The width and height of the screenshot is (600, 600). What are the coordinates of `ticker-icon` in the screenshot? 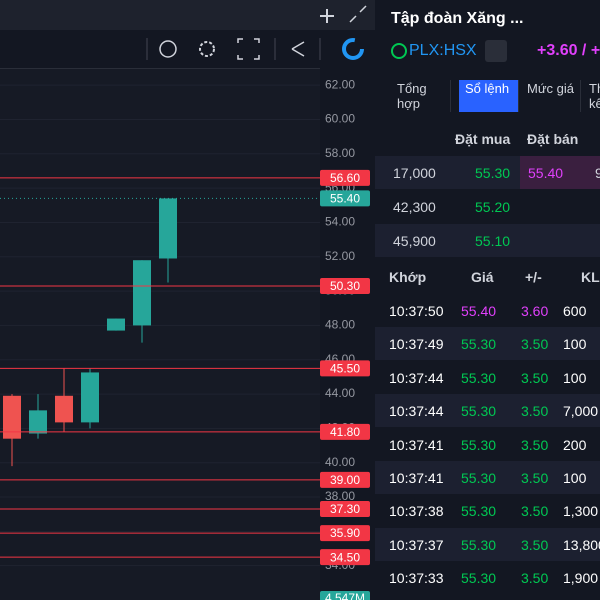 It's located at (399, 51).